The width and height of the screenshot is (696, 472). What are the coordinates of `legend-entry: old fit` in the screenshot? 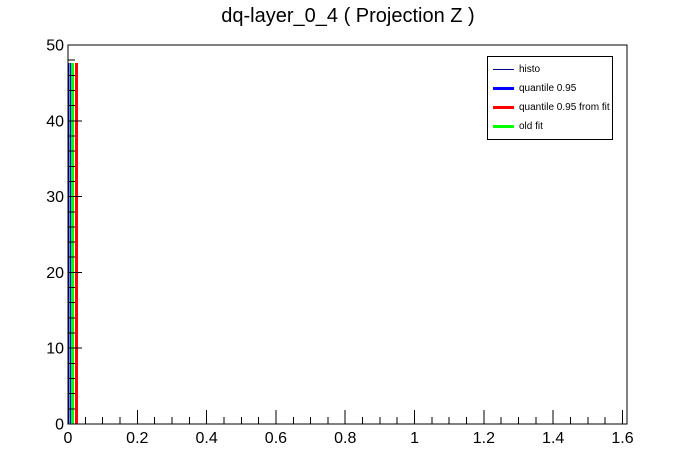 It's located at (550, 127).